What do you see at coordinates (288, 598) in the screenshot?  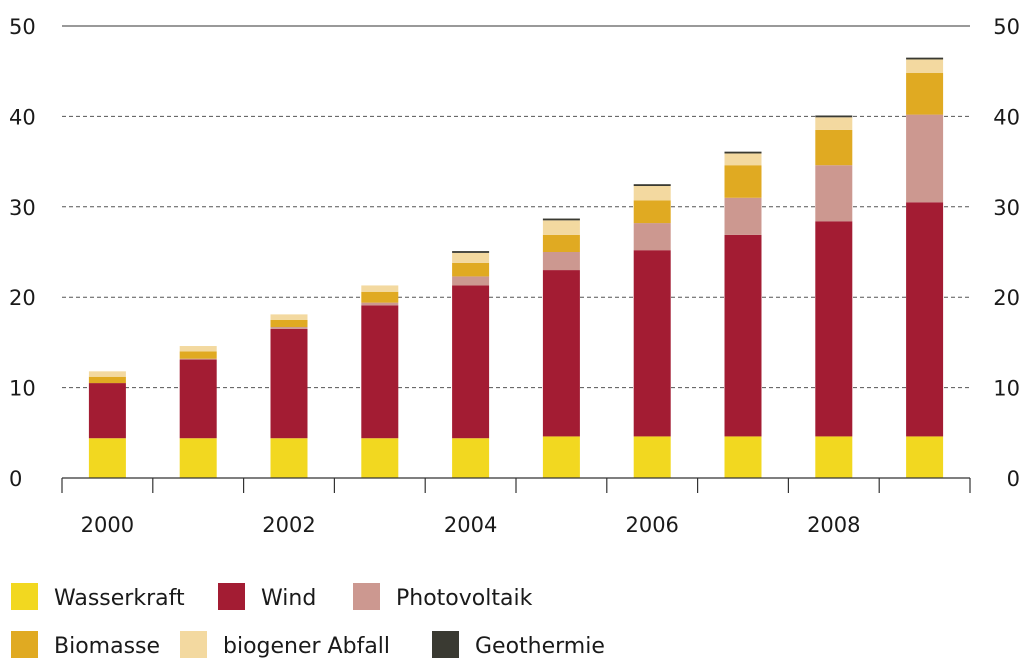 I see `legend-label-wind: Wind` at bounding box center [288, 598].